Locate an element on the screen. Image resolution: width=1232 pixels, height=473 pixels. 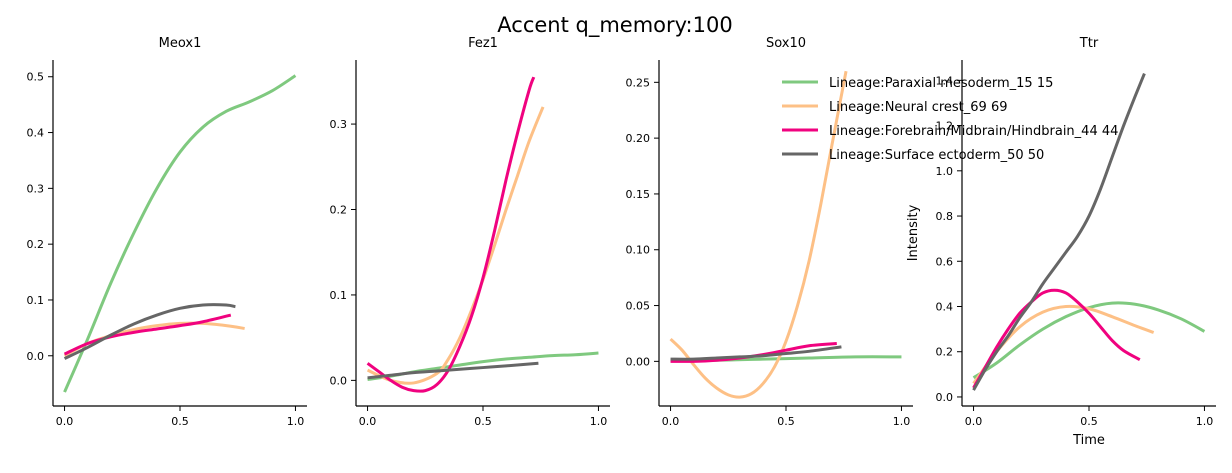
y-tick-label: 1.2 is located at coordinates (945, 126).